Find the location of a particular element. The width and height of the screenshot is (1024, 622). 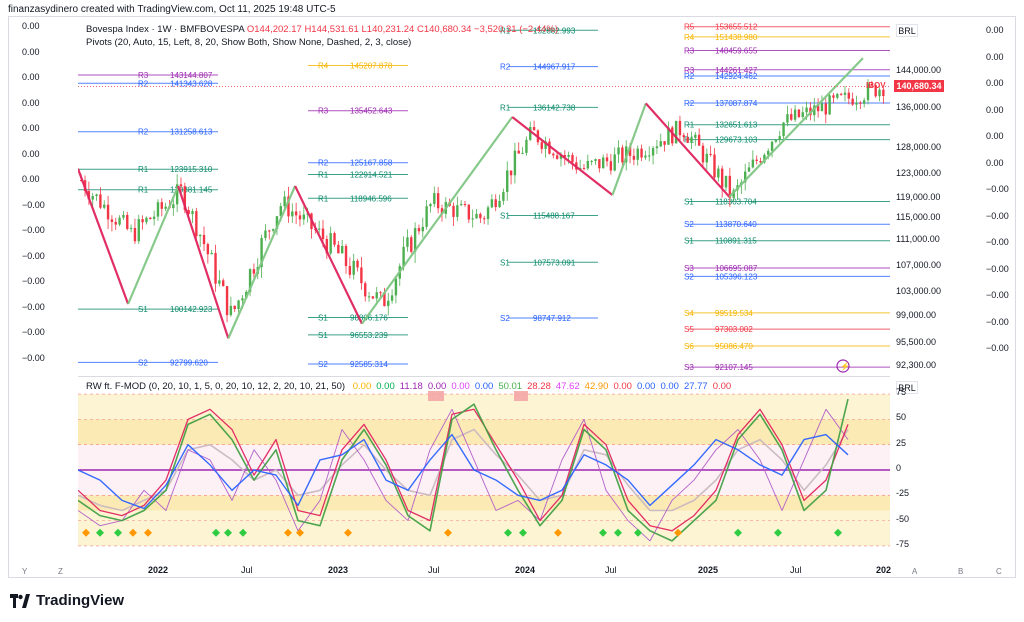

osc-legend-value: 11.18 is located at coordinates (411, 386).